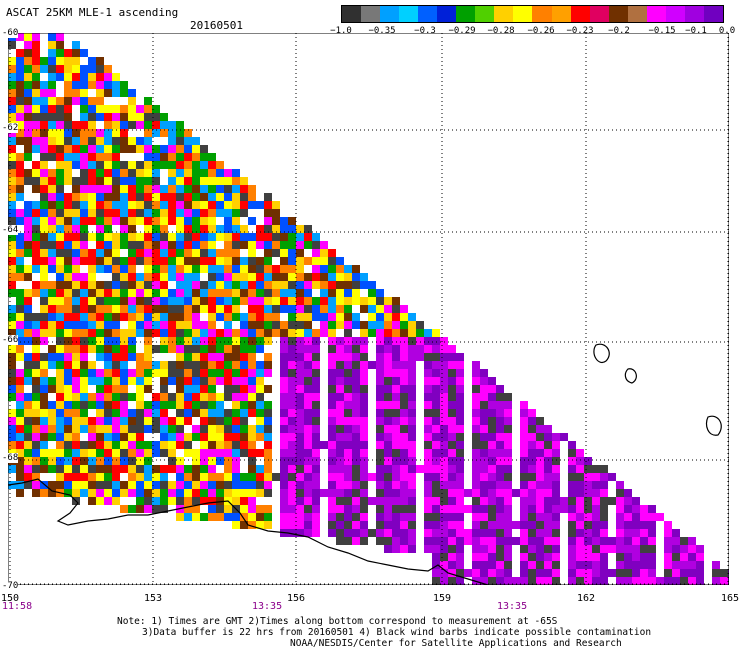  I want to click on scale-label: 0.0, so click(727, 31).